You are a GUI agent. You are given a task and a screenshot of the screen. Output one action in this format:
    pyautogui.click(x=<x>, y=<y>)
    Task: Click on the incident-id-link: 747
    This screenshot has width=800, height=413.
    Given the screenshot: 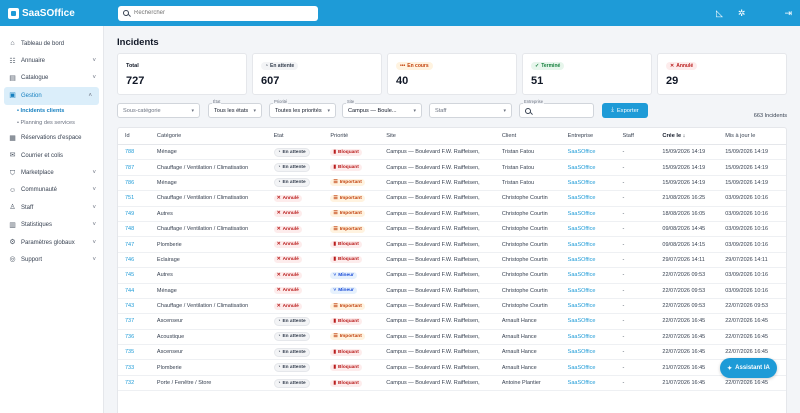 What is the action you would take?
    pyautogui.click(x=130, y=244)
    